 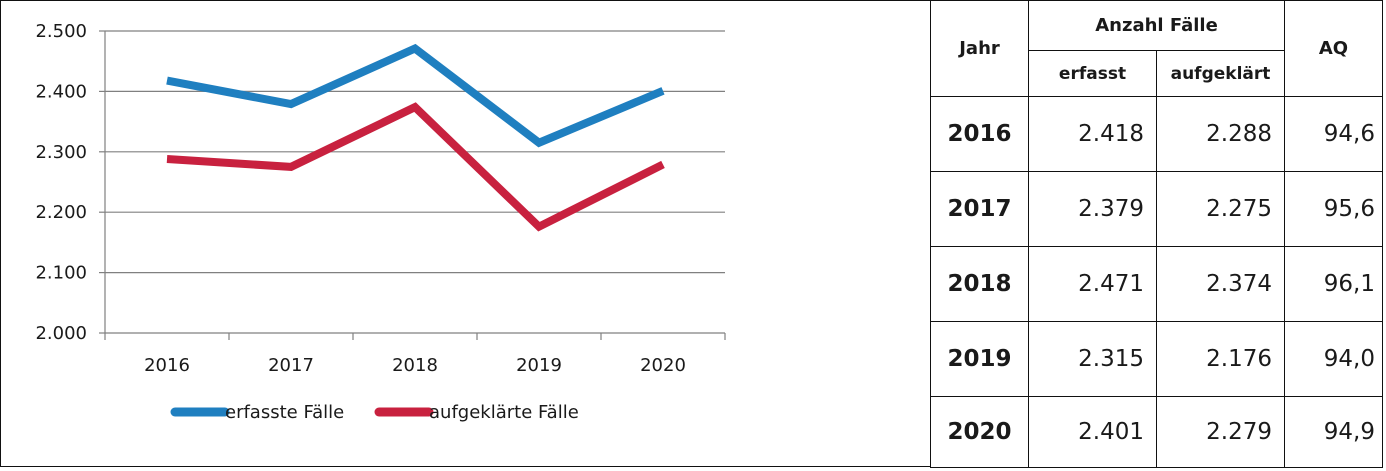 I want to click on cell-aufgeklaert: 2.176, so click(x=1220, y=359).